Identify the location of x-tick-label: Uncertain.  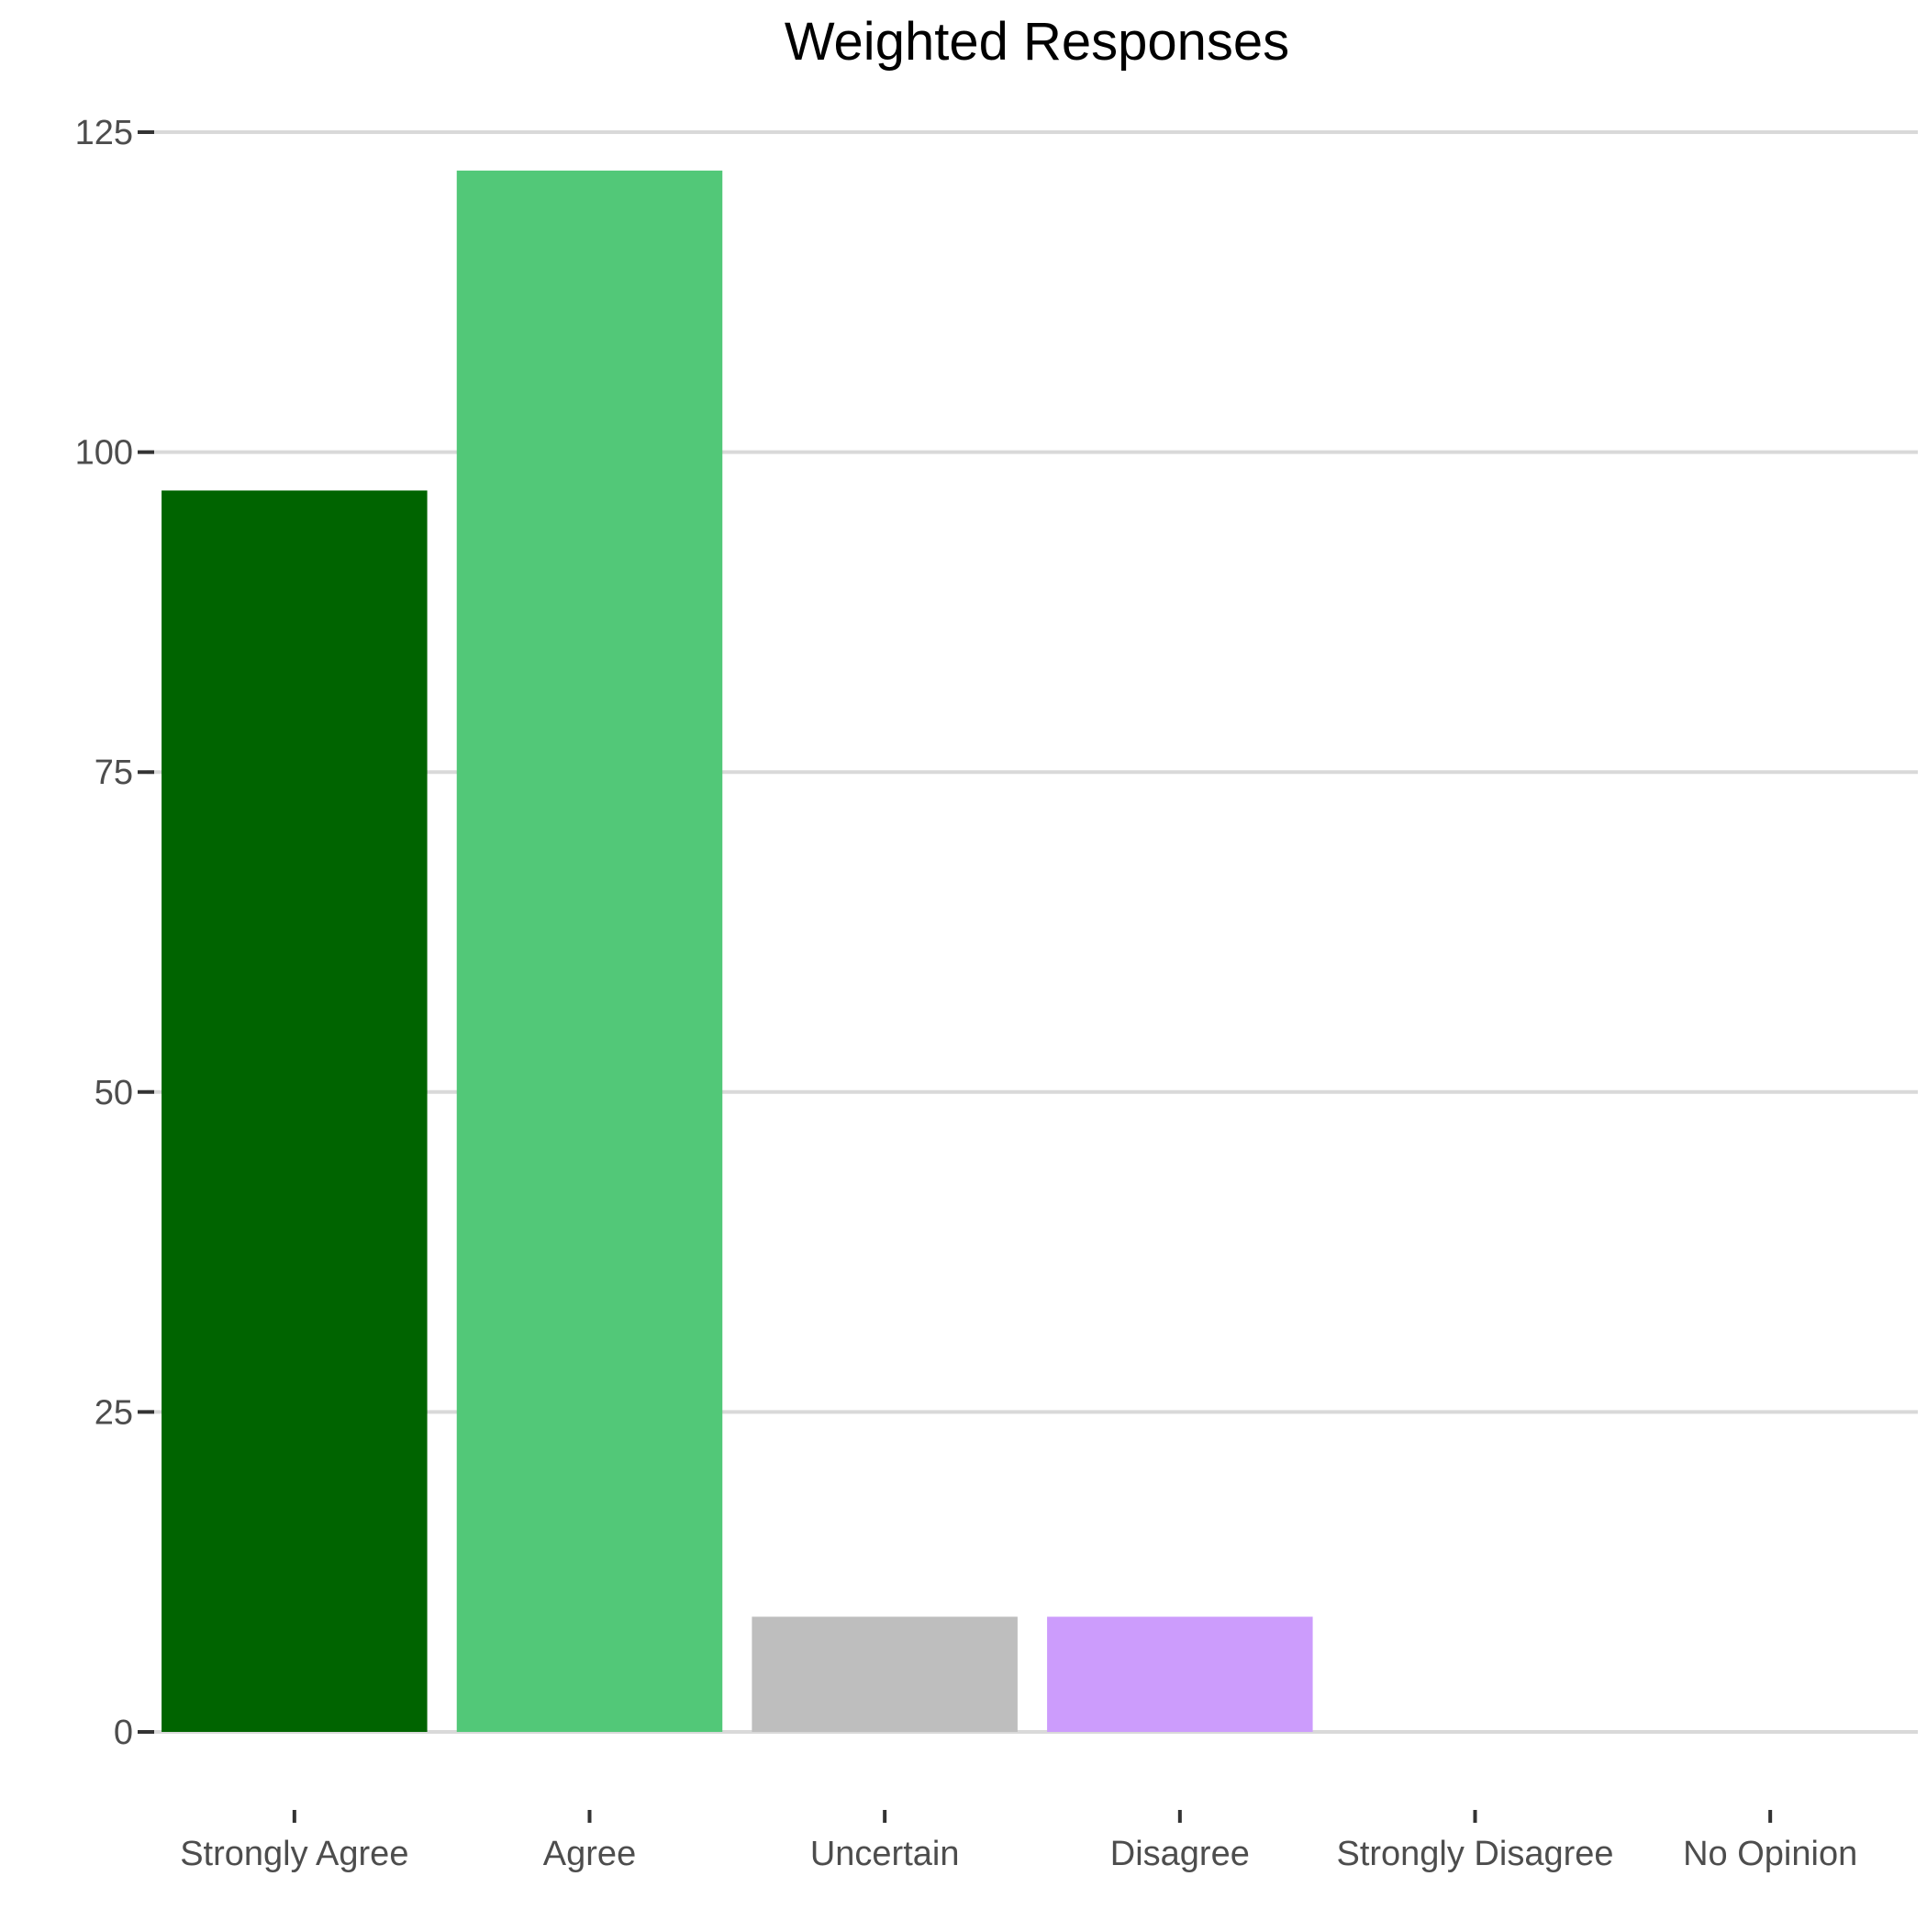
(885, 1854).